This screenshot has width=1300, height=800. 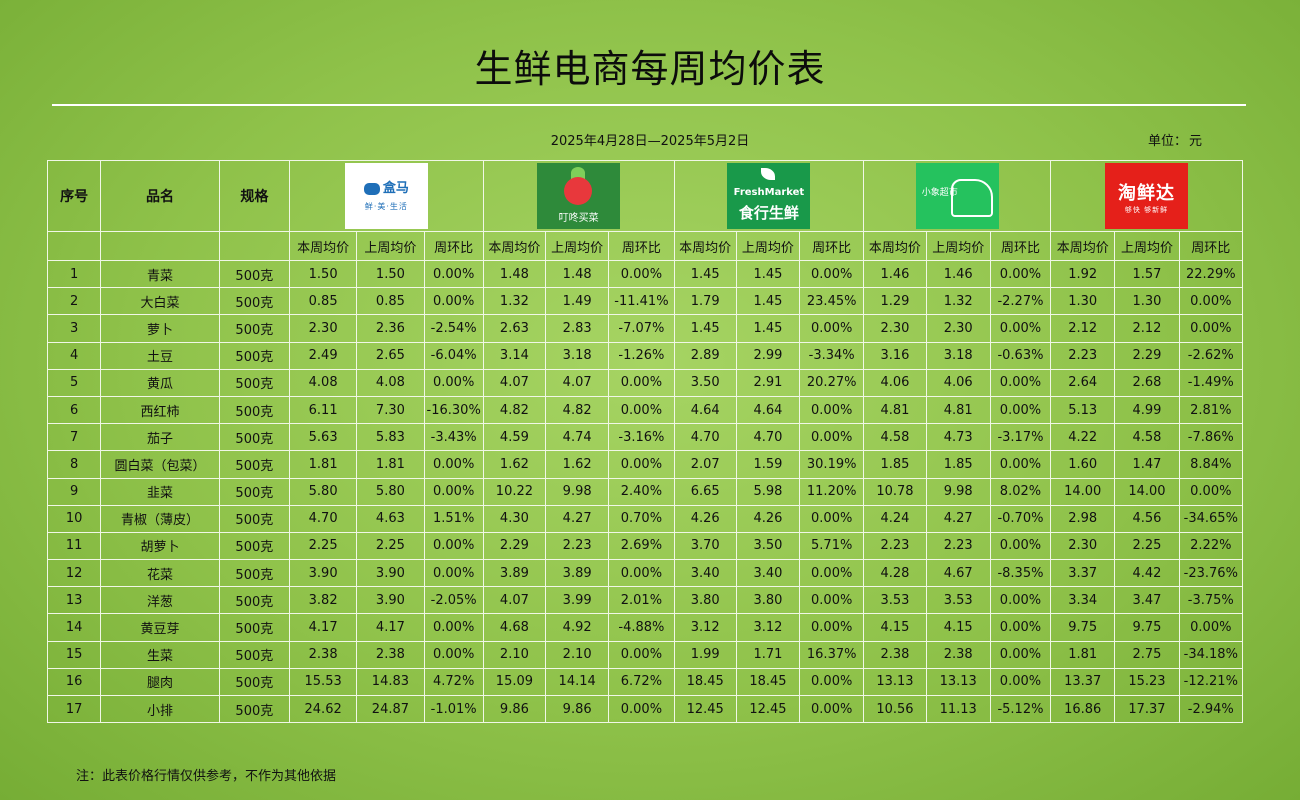 I want to click on cell-this-week: 4.26, so click(x=705, y=518).